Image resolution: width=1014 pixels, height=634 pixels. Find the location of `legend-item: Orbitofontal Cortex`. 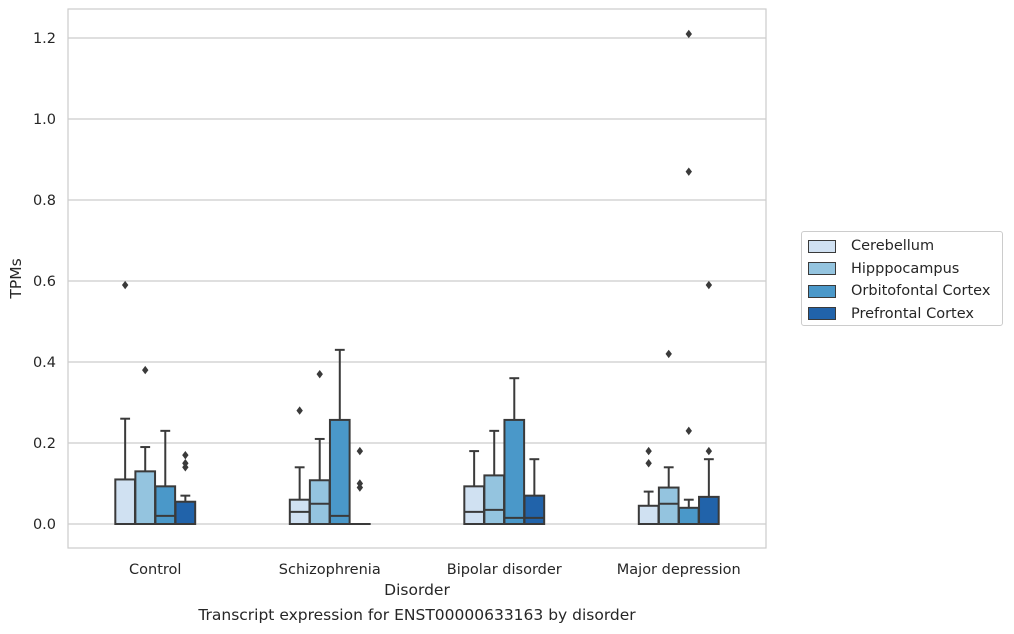

legend-item: Orbitofontal Cortex is located at coordinates (905, 291).